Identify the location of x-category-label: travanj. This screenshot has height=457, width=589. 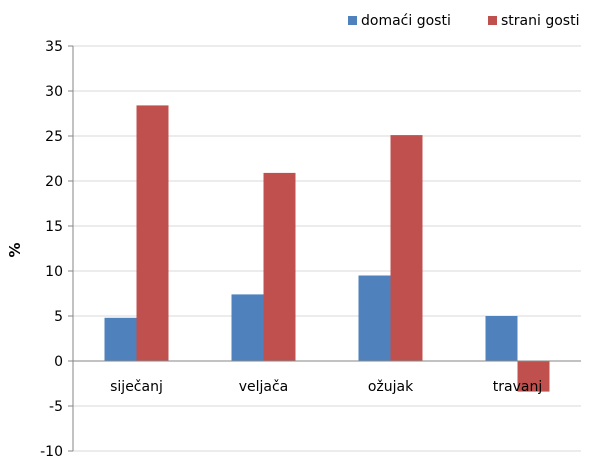
(517, 387).